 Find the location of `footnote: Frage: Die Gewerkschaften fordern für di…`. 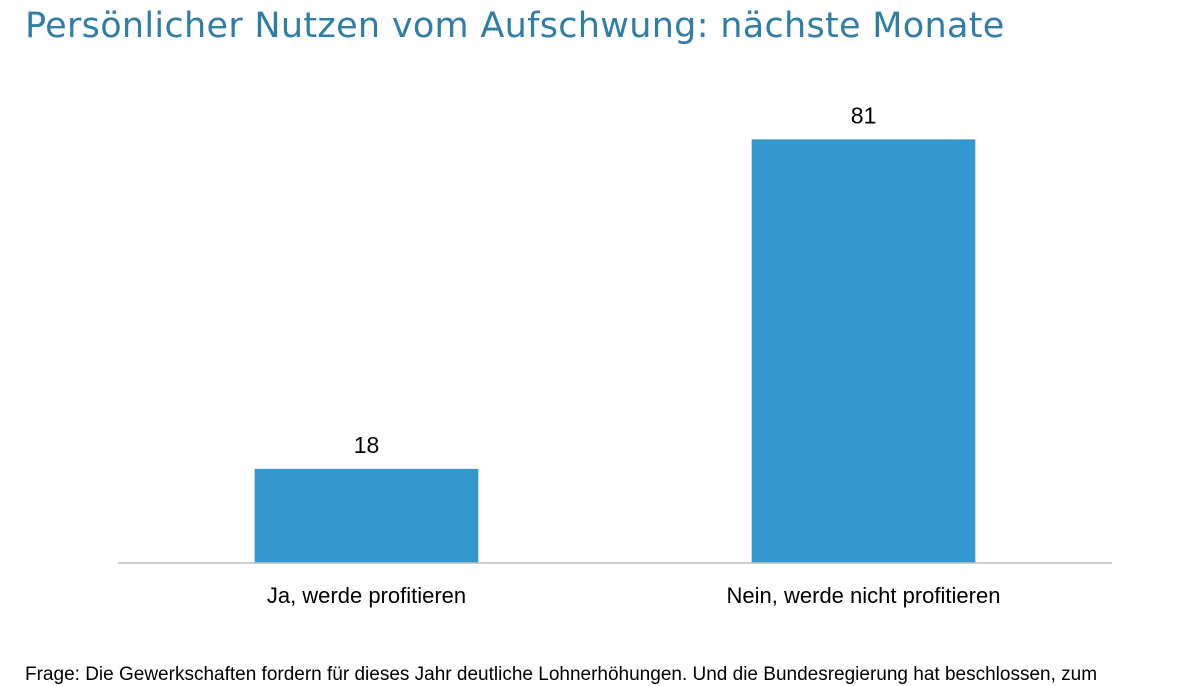

footnote: Frage: Die Gewerkschaften fordern für di… is located at coordinates (561, 674).